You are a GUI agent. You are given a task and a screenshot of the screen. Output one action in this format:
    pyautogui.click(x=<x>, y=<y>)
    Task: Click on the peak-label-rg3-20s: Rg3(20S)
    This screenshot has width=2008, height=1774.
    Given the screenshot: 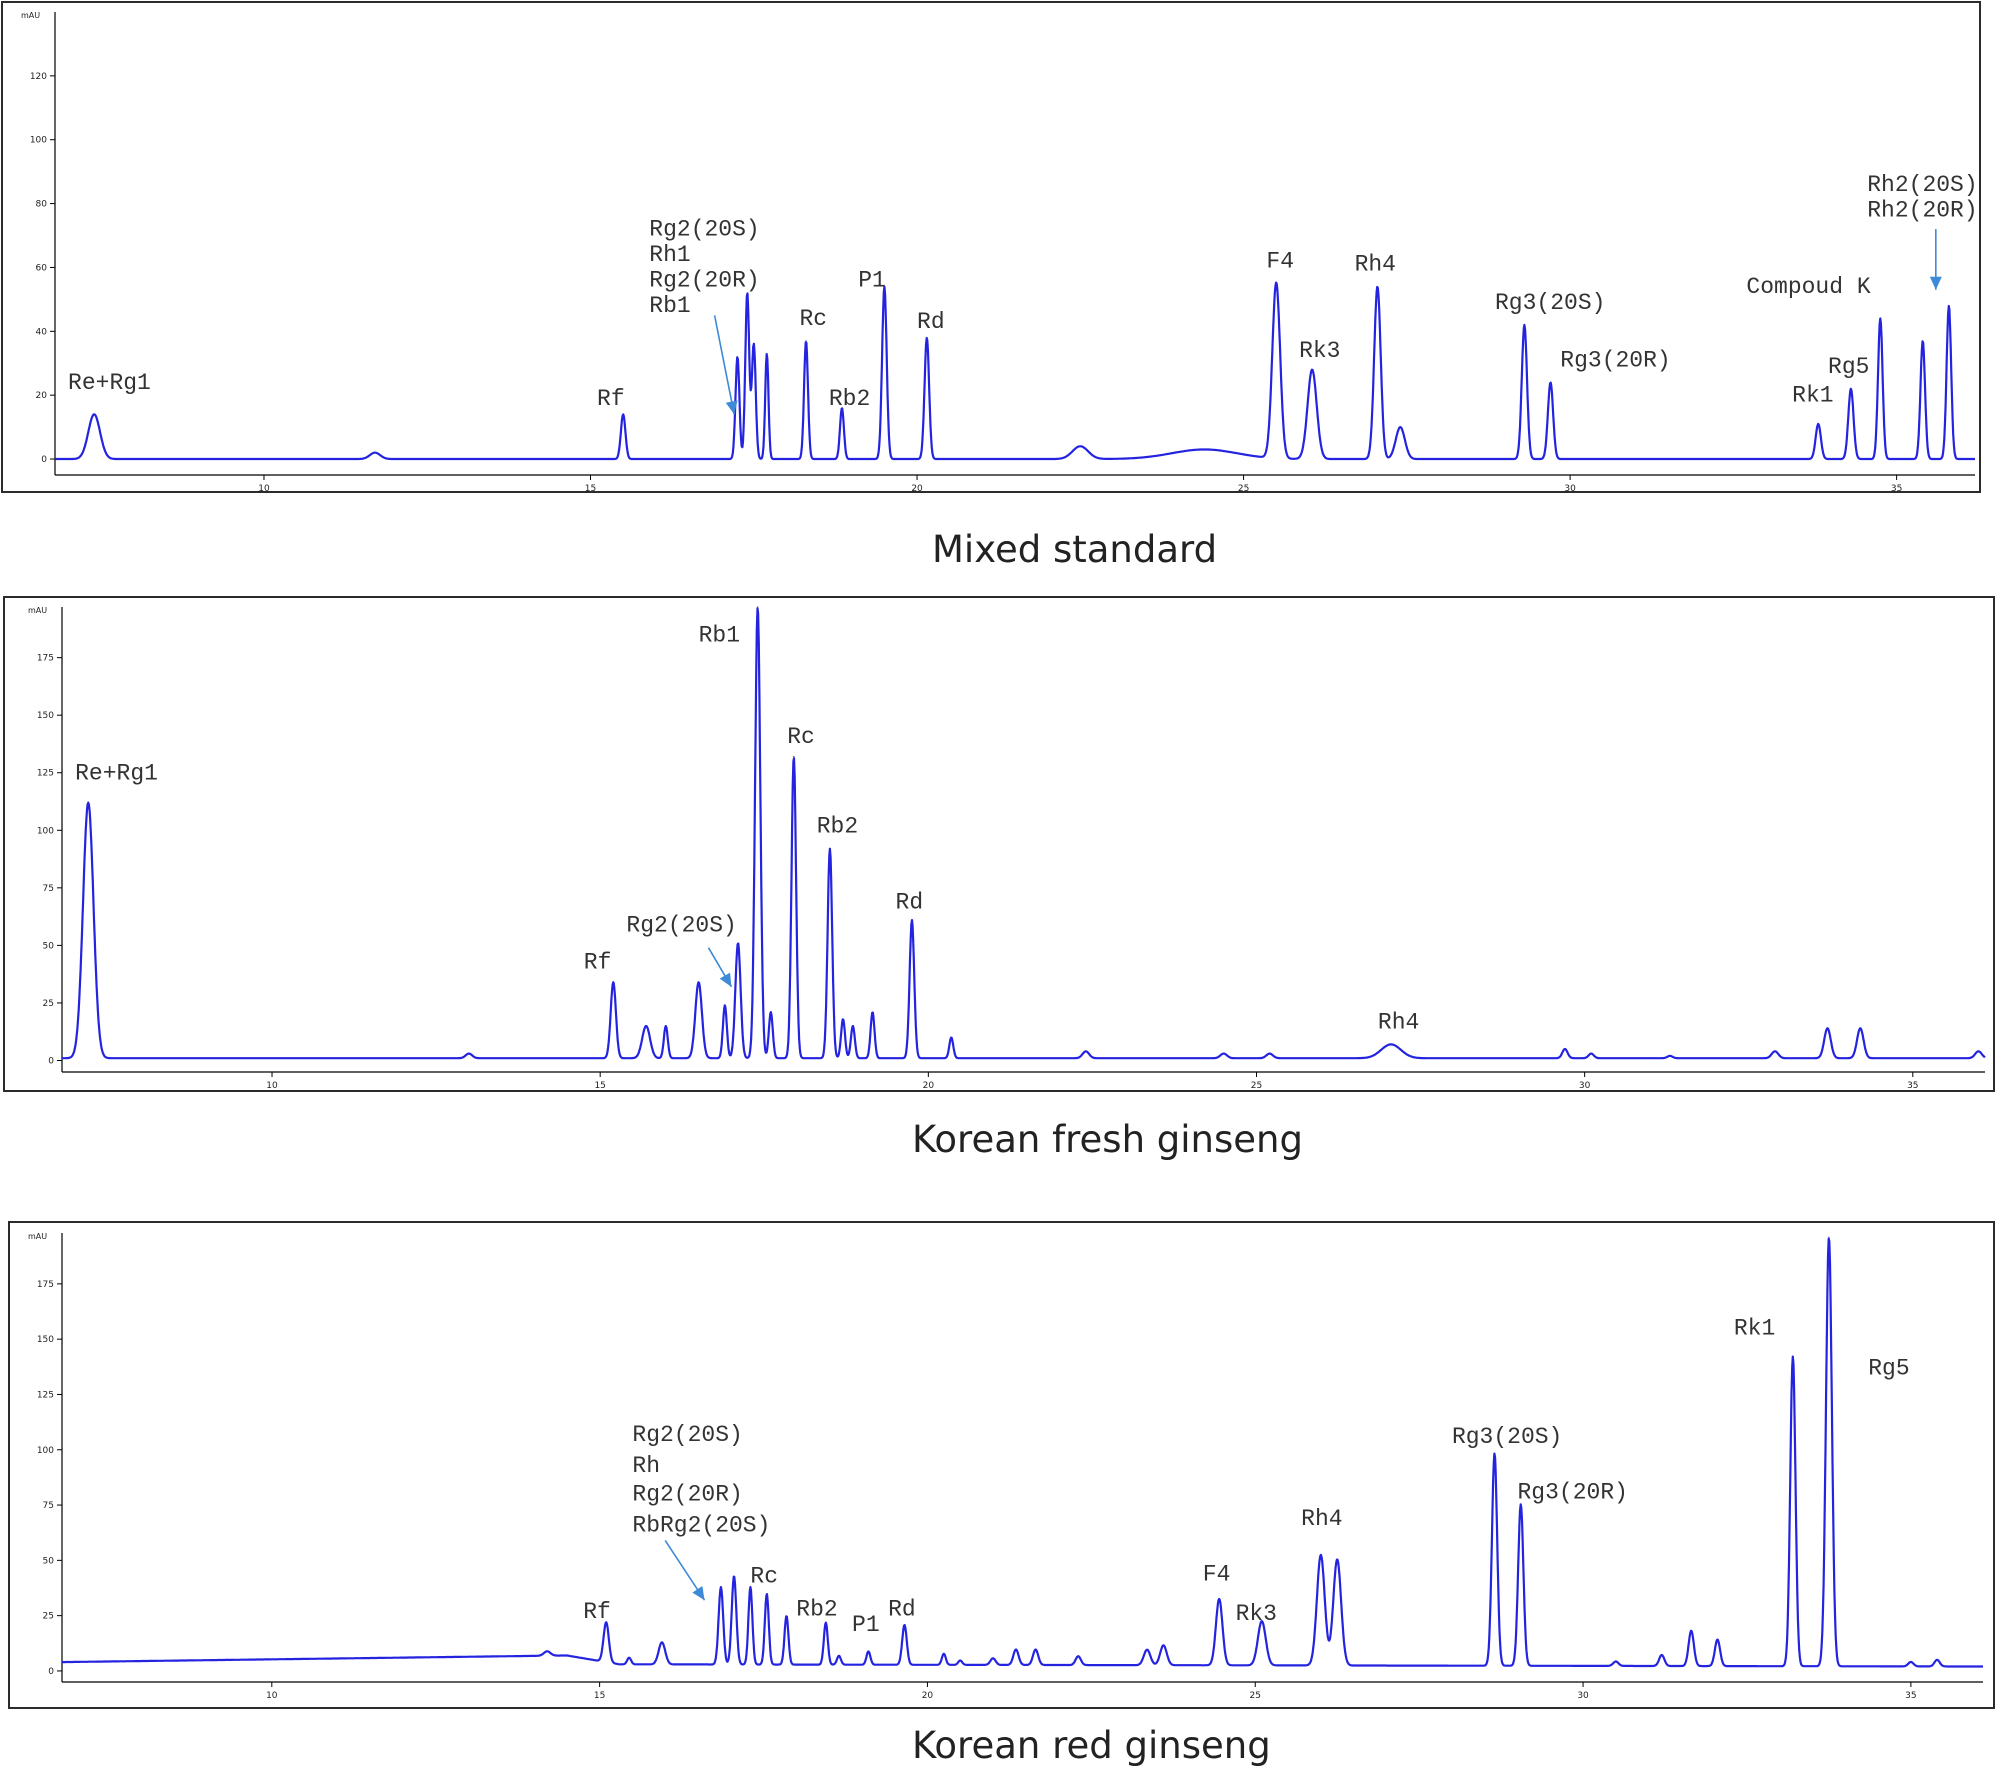 What is the action you would take?
    pyautogui.click(x=1507, y=1437)
    